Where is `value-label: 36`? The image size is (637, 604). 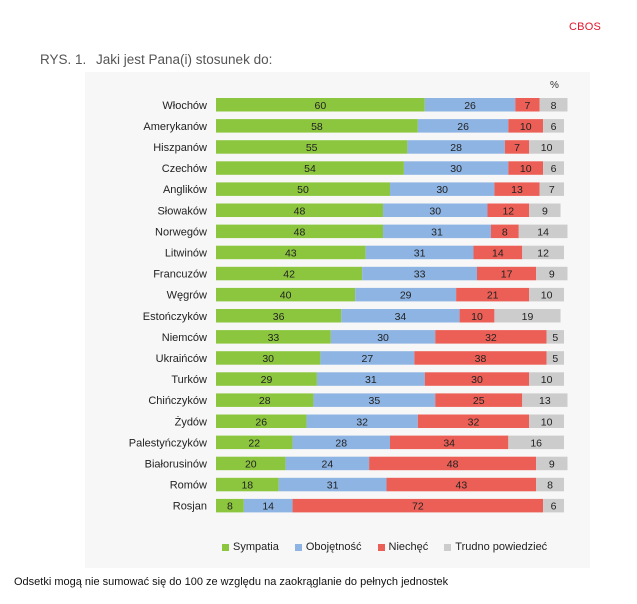
value-label: 36 is located at coordinates (279, 317).